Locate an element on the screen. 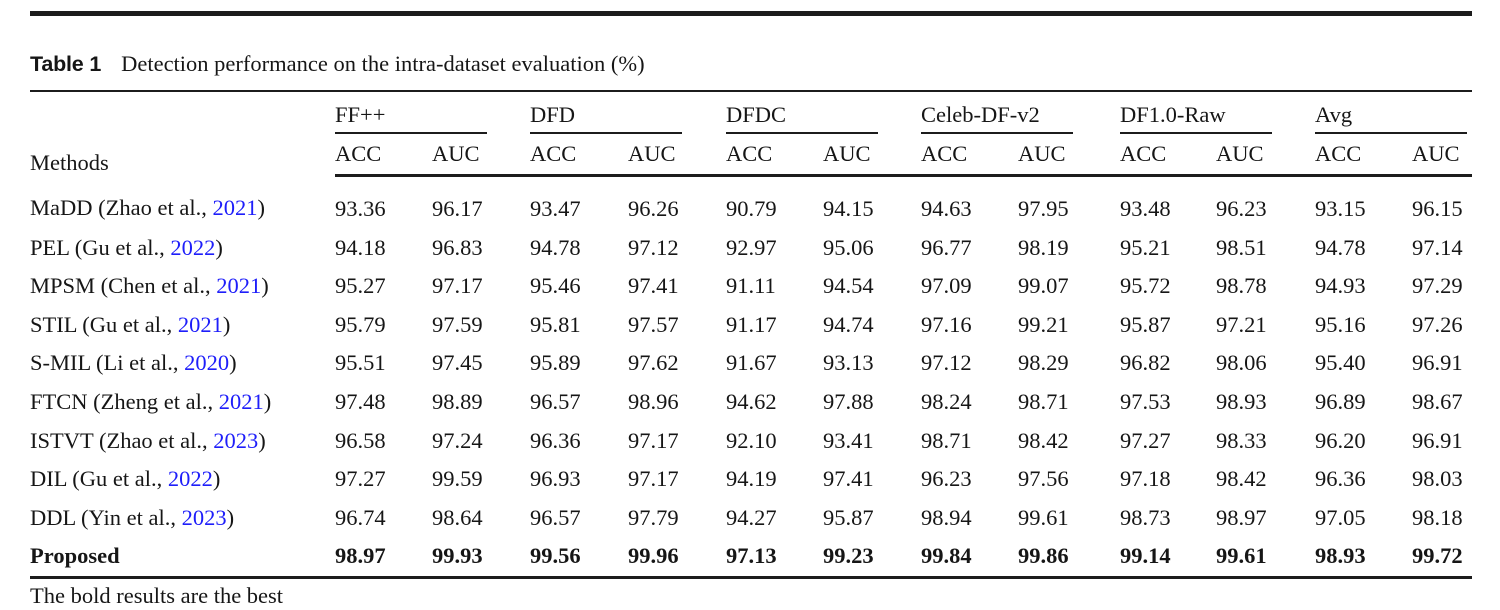  value-cell: 96.91 is located at coordinates (1437, 440).